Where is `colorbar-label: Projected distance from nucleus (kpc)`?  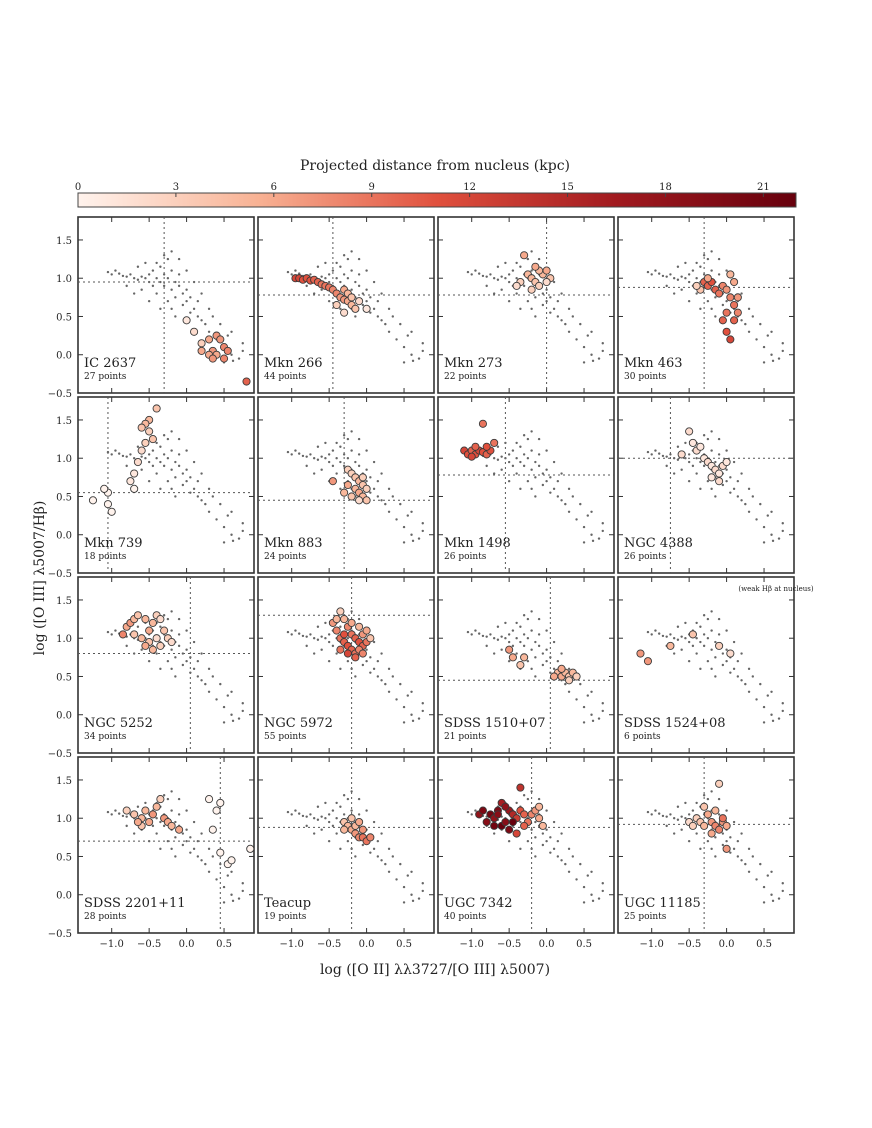 colorbar-label: Projected distance from nucleus (kpc) is located at coordinates (435, 166).